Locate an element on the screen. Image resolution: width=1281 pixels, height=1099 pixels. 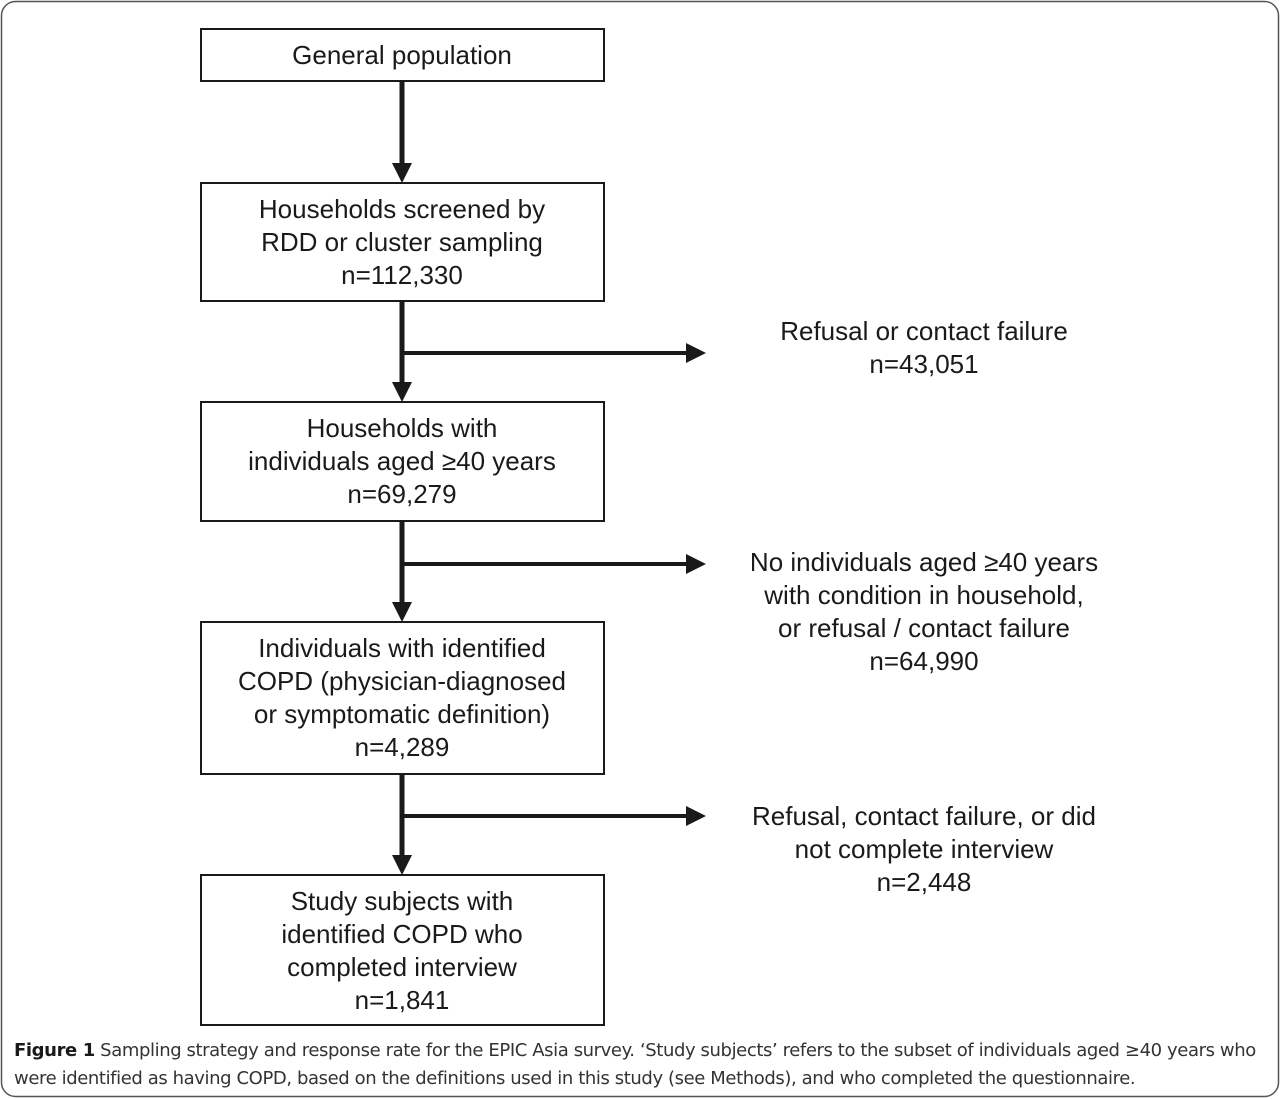
exclusion-text: Refusal, contact failure, or did is located at coordinates (924, 816).